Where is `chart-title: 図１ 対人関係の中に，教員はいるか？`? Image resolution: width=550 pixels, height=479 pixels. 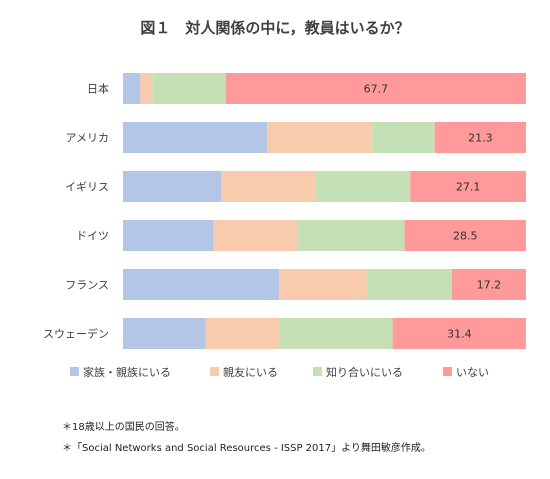 chart-title: 図１ 対人関係の中に，教員はいるか？ is located at coordinates (275, 28).